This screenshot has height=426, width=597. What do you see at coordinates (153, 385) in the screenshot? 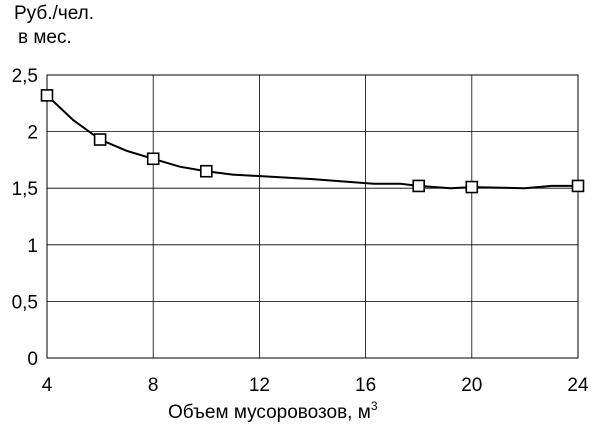
I see `x-tick-label: 8` at bounding box center [153, 385].